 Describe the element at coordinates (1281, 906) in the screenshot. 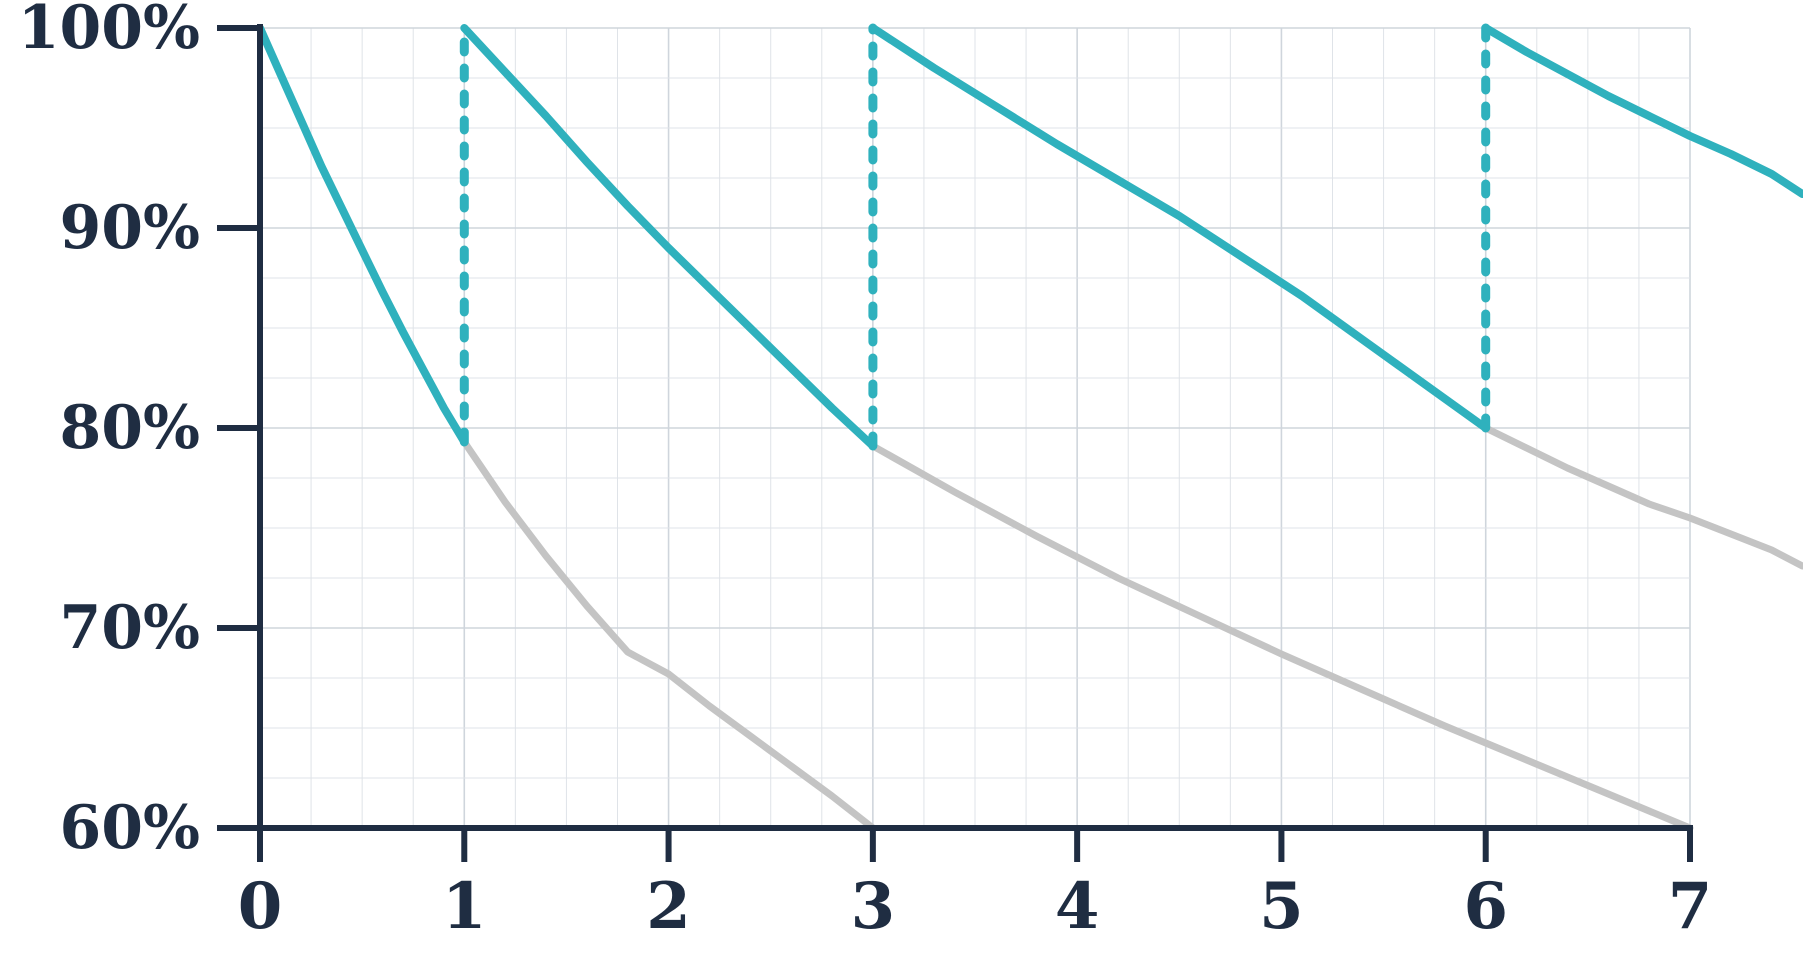

I see `x-tick-label: 5` at that location.